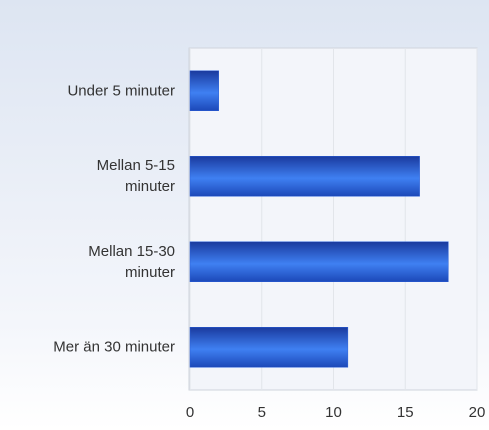 The image size is (489, 430). What do you see at coordinates (121, 91) in the screenshot?
I see `y-tick-label: Under 5 minuter` at bounding box center [121, 91].